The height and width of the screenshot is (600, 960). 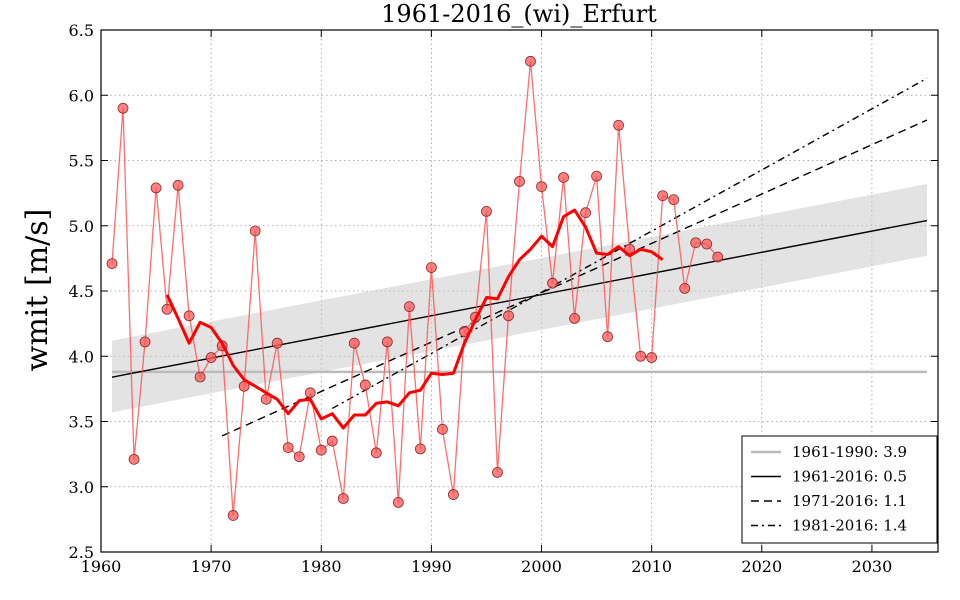 What do you see at coordinates (849, 452) in the screenshot?
I see `legend-label-1961-1990: 1961-1990: 3.9` at bounding box center [849, 452].